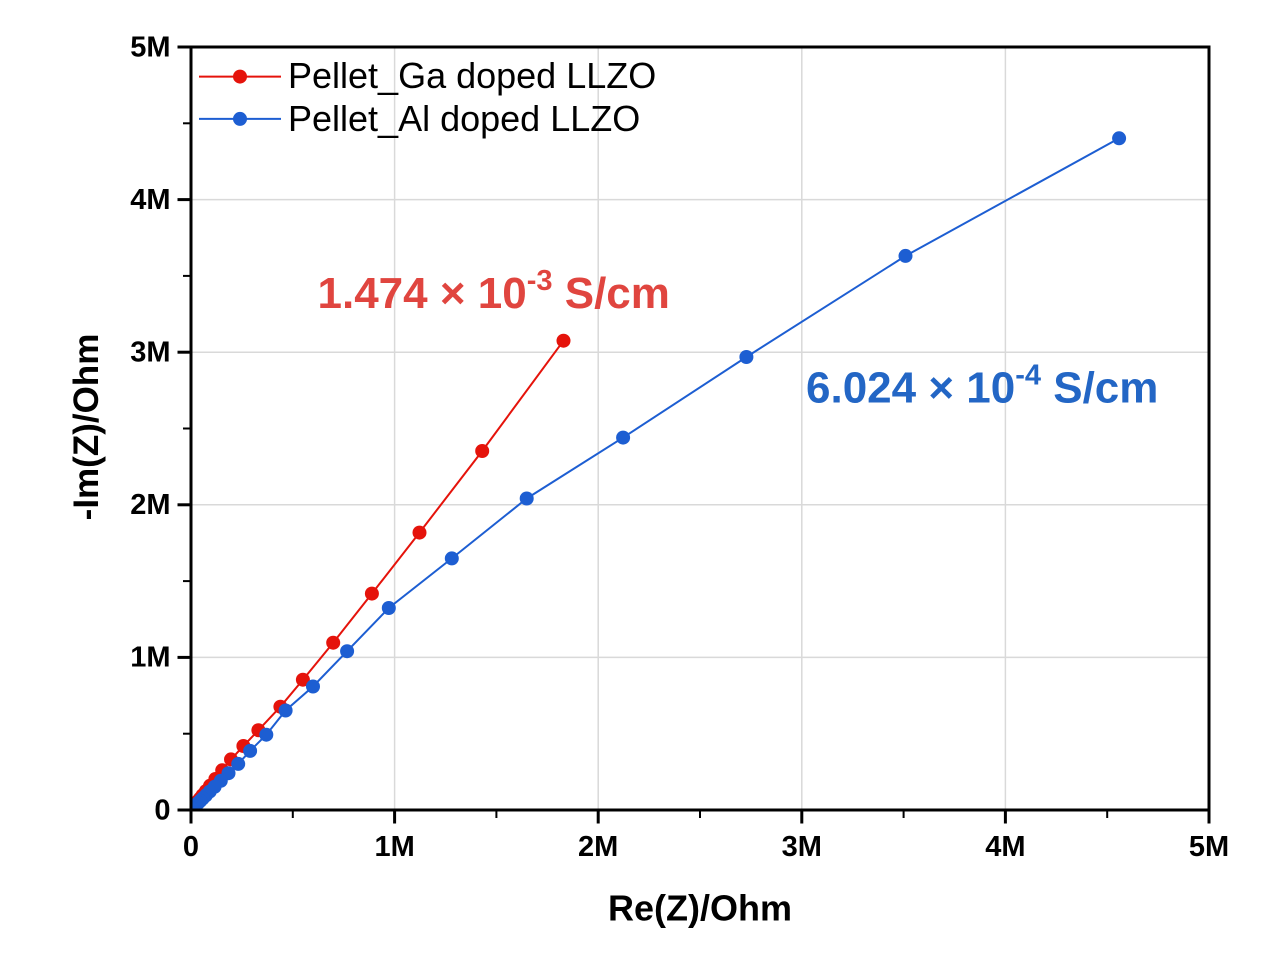 Image resolution: width=1275 pixels, height=962 pixels. What do you see at coordinates (464, 118) in the screenshot?
I see `svg-text: Pellet_Al doped LLZO` at bounding box center [464, 118].